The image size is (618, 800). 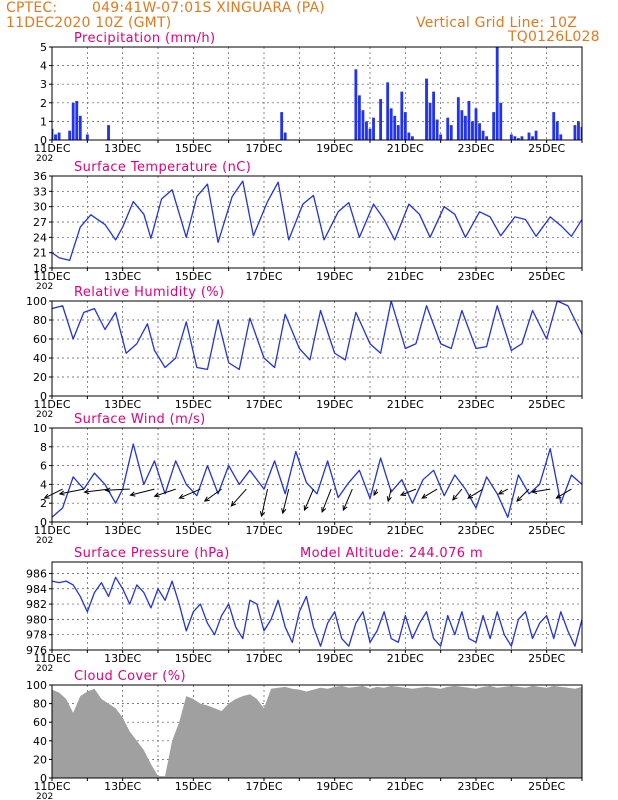 I want to click on wind-arrows, so click(x=307, y=502).